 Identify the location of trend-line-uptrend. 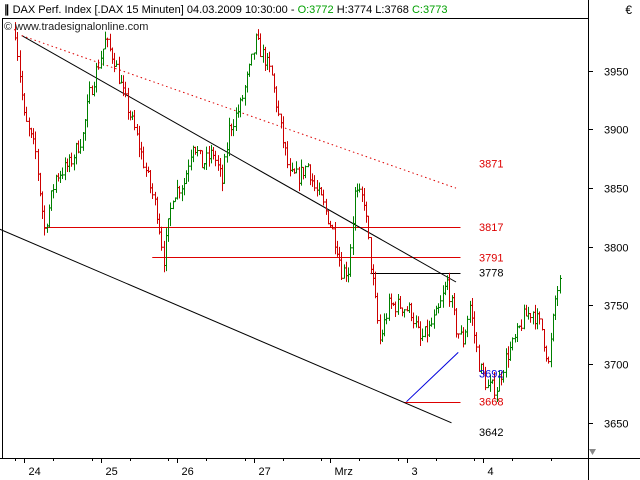
(432, 377).